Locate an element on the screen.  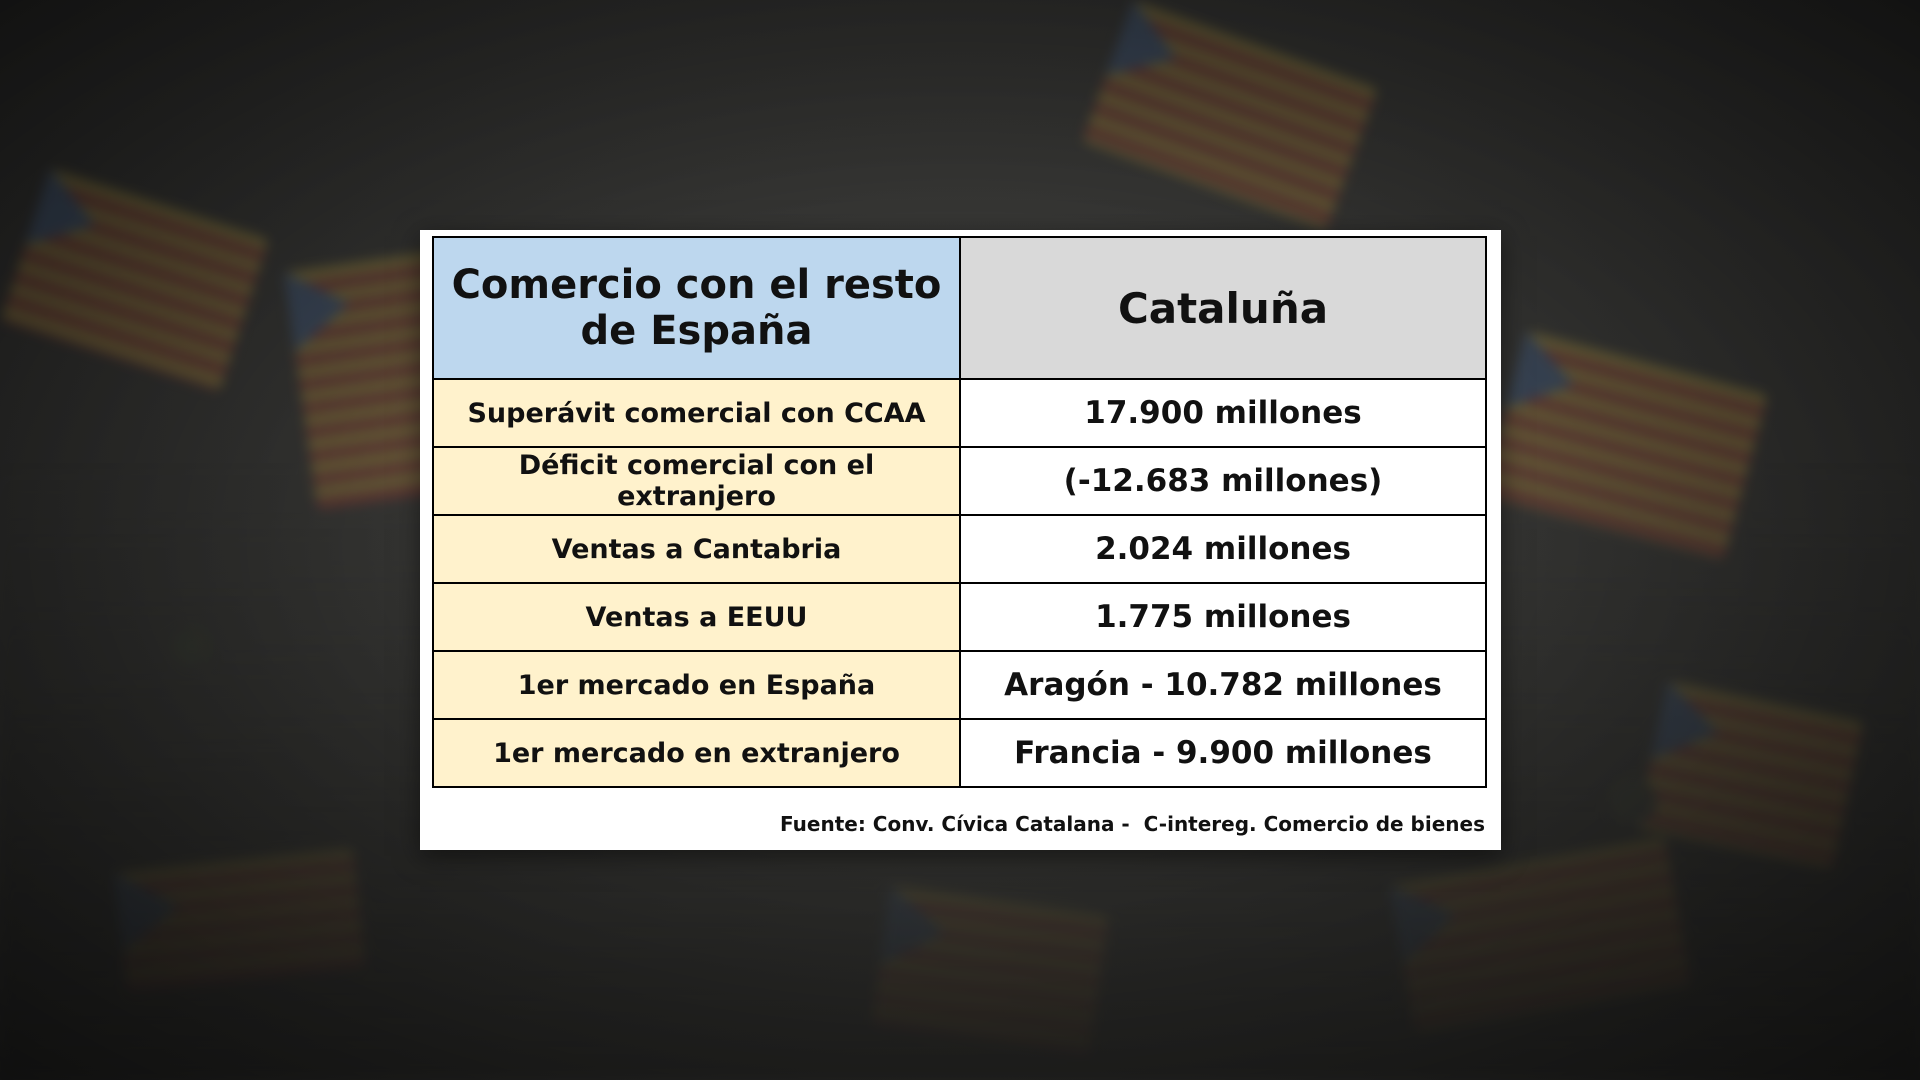
row-value: Aragón - 10.782 millones is located at coordinates (1223, 685).